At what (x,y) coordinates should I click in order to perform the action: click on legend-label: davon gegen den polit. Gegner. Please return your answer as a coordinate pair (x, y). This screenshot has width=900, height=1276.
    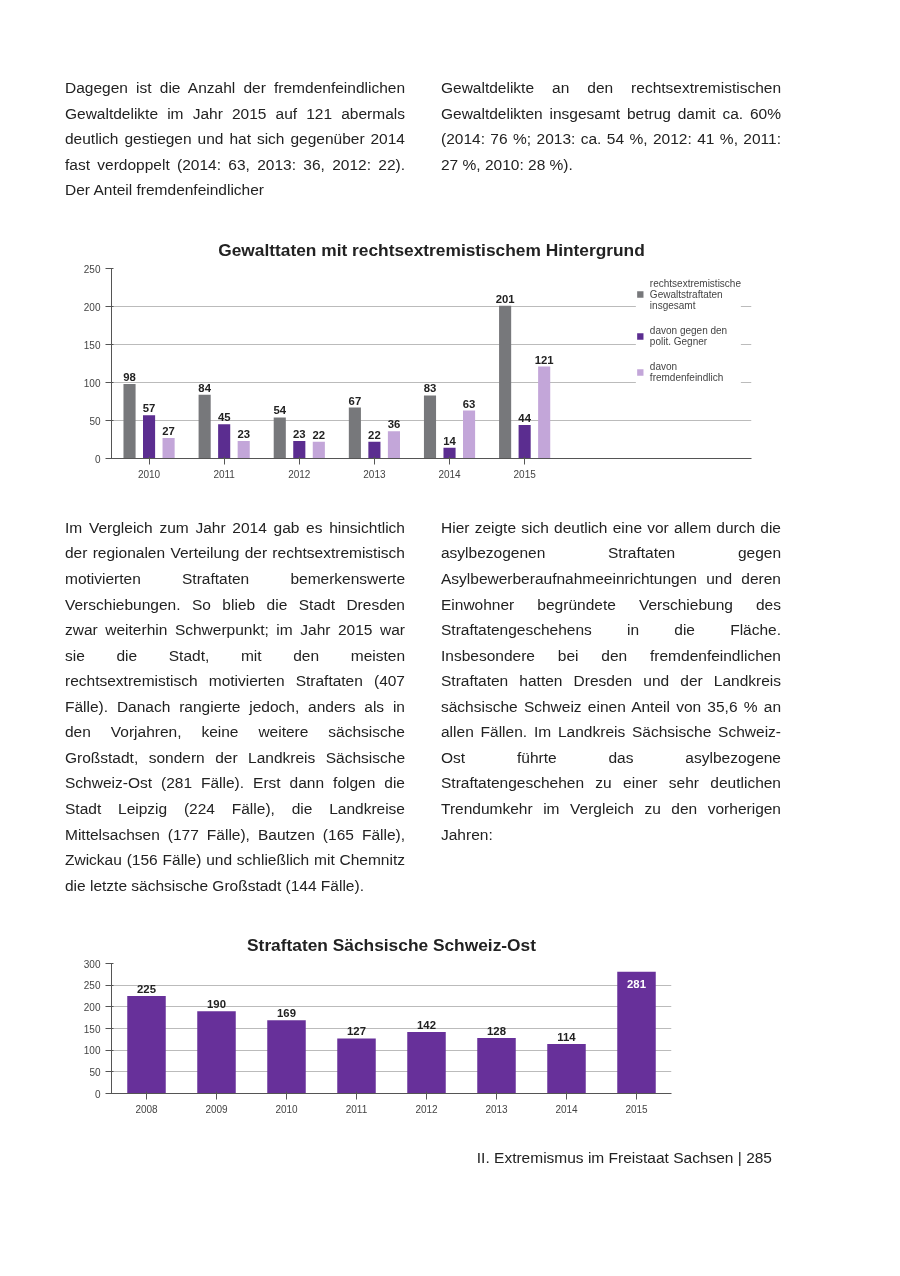
    Looking at the image, I should click on (688, 335).